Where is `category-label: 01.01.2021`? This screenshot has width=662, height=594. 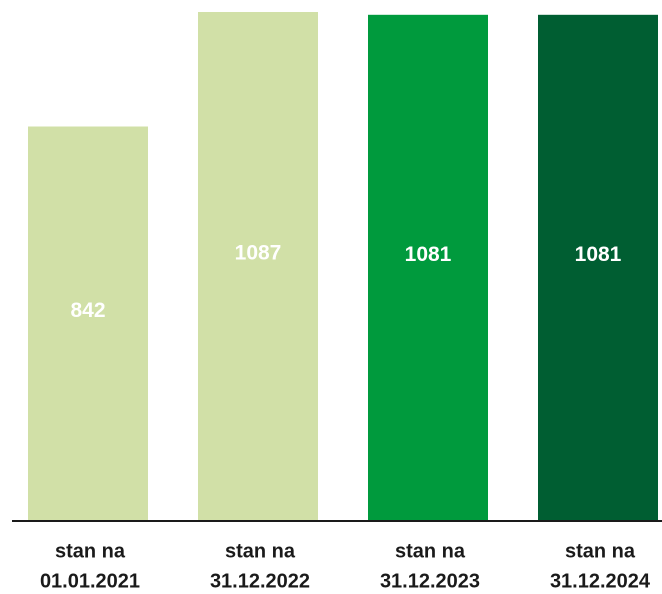
category-label: 01.01.2021 is located at coordinates (90, 581).